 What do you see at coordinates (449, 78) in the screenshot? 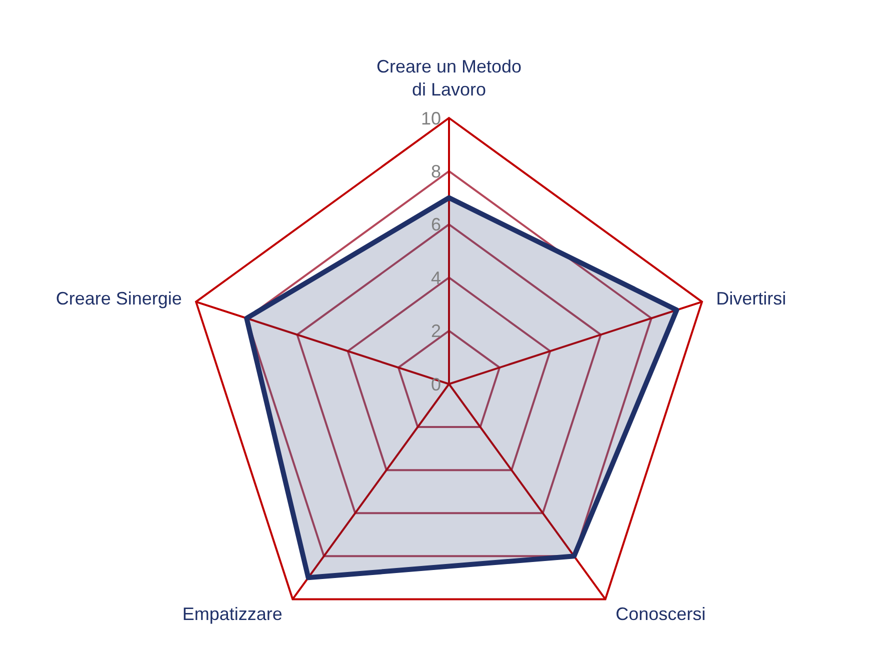
I see `spoke-label: Creare un Metodo di Lavoro` at bounding box center [449, 78].